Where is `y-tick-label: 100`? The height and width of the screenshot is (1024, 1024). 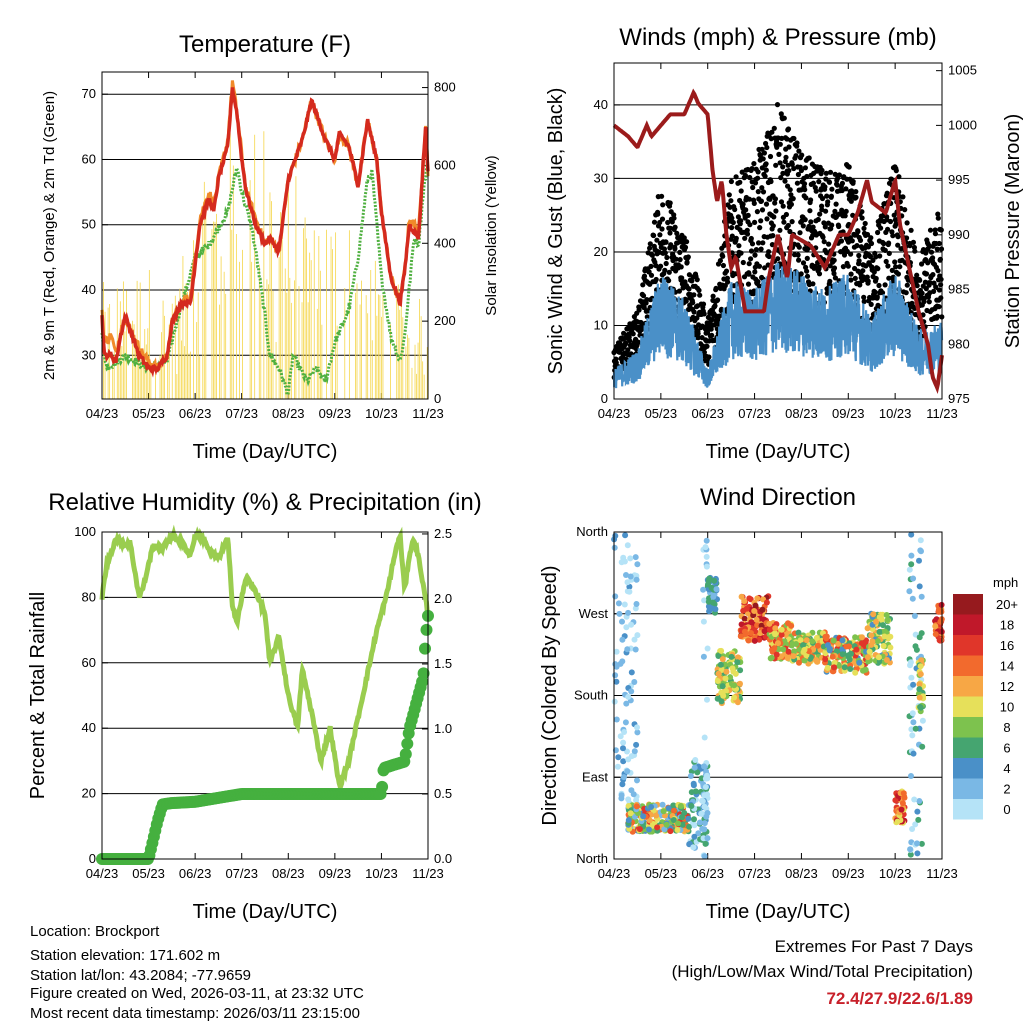 y-tick-label: 100 is located at coordinates (85, 531).